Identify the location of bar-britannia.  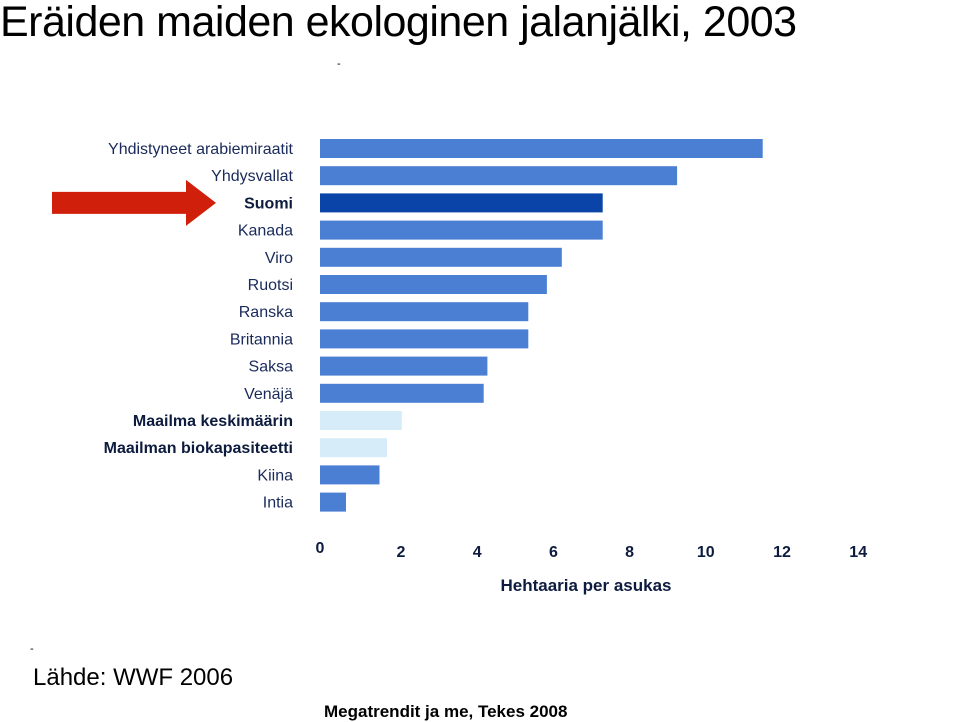
(424, 339).